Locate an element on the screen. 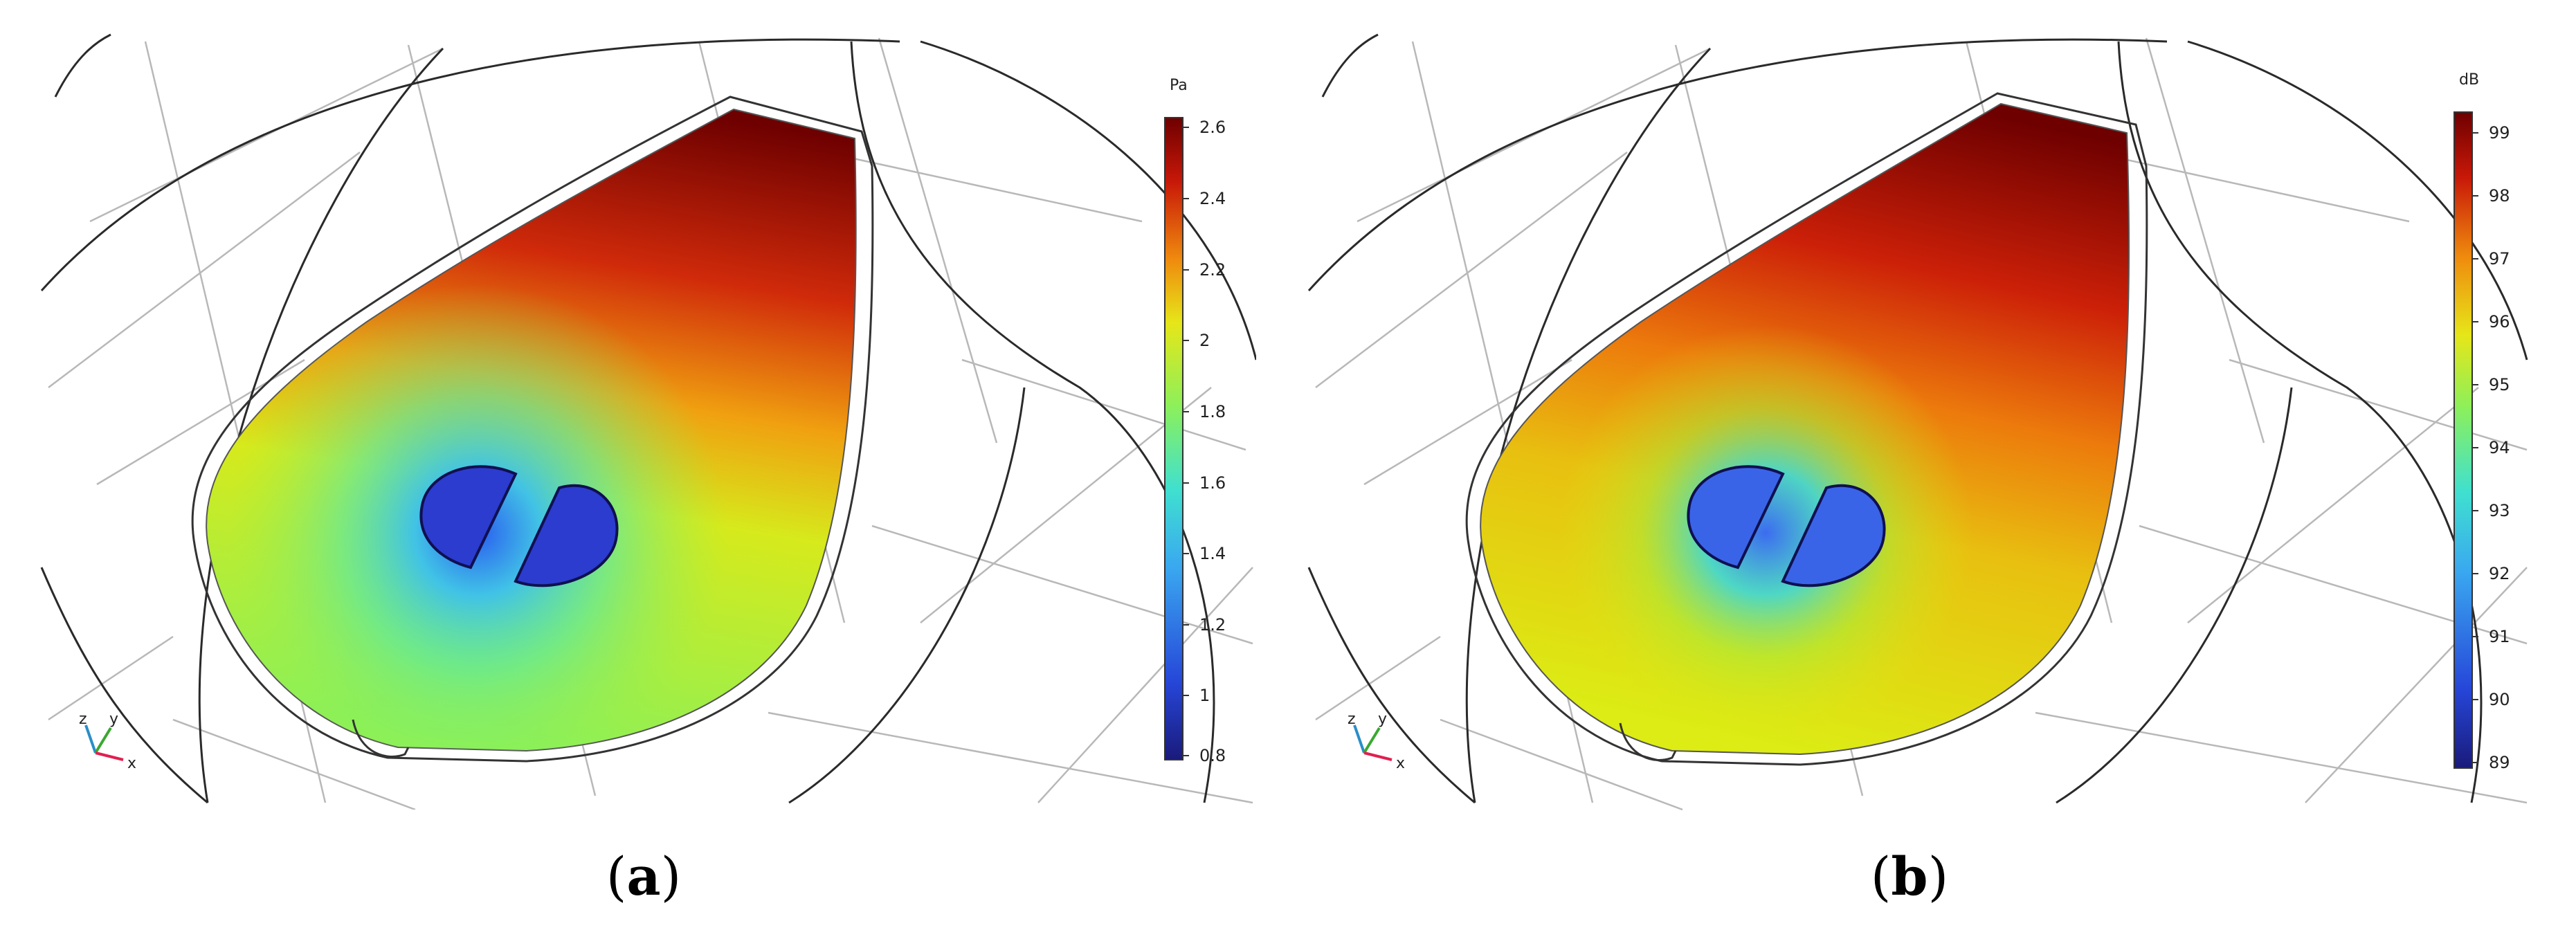 The width and height of the screenshot is (2576, 939). colorbar-tick: 91 is located at coordinates (2499, 636).